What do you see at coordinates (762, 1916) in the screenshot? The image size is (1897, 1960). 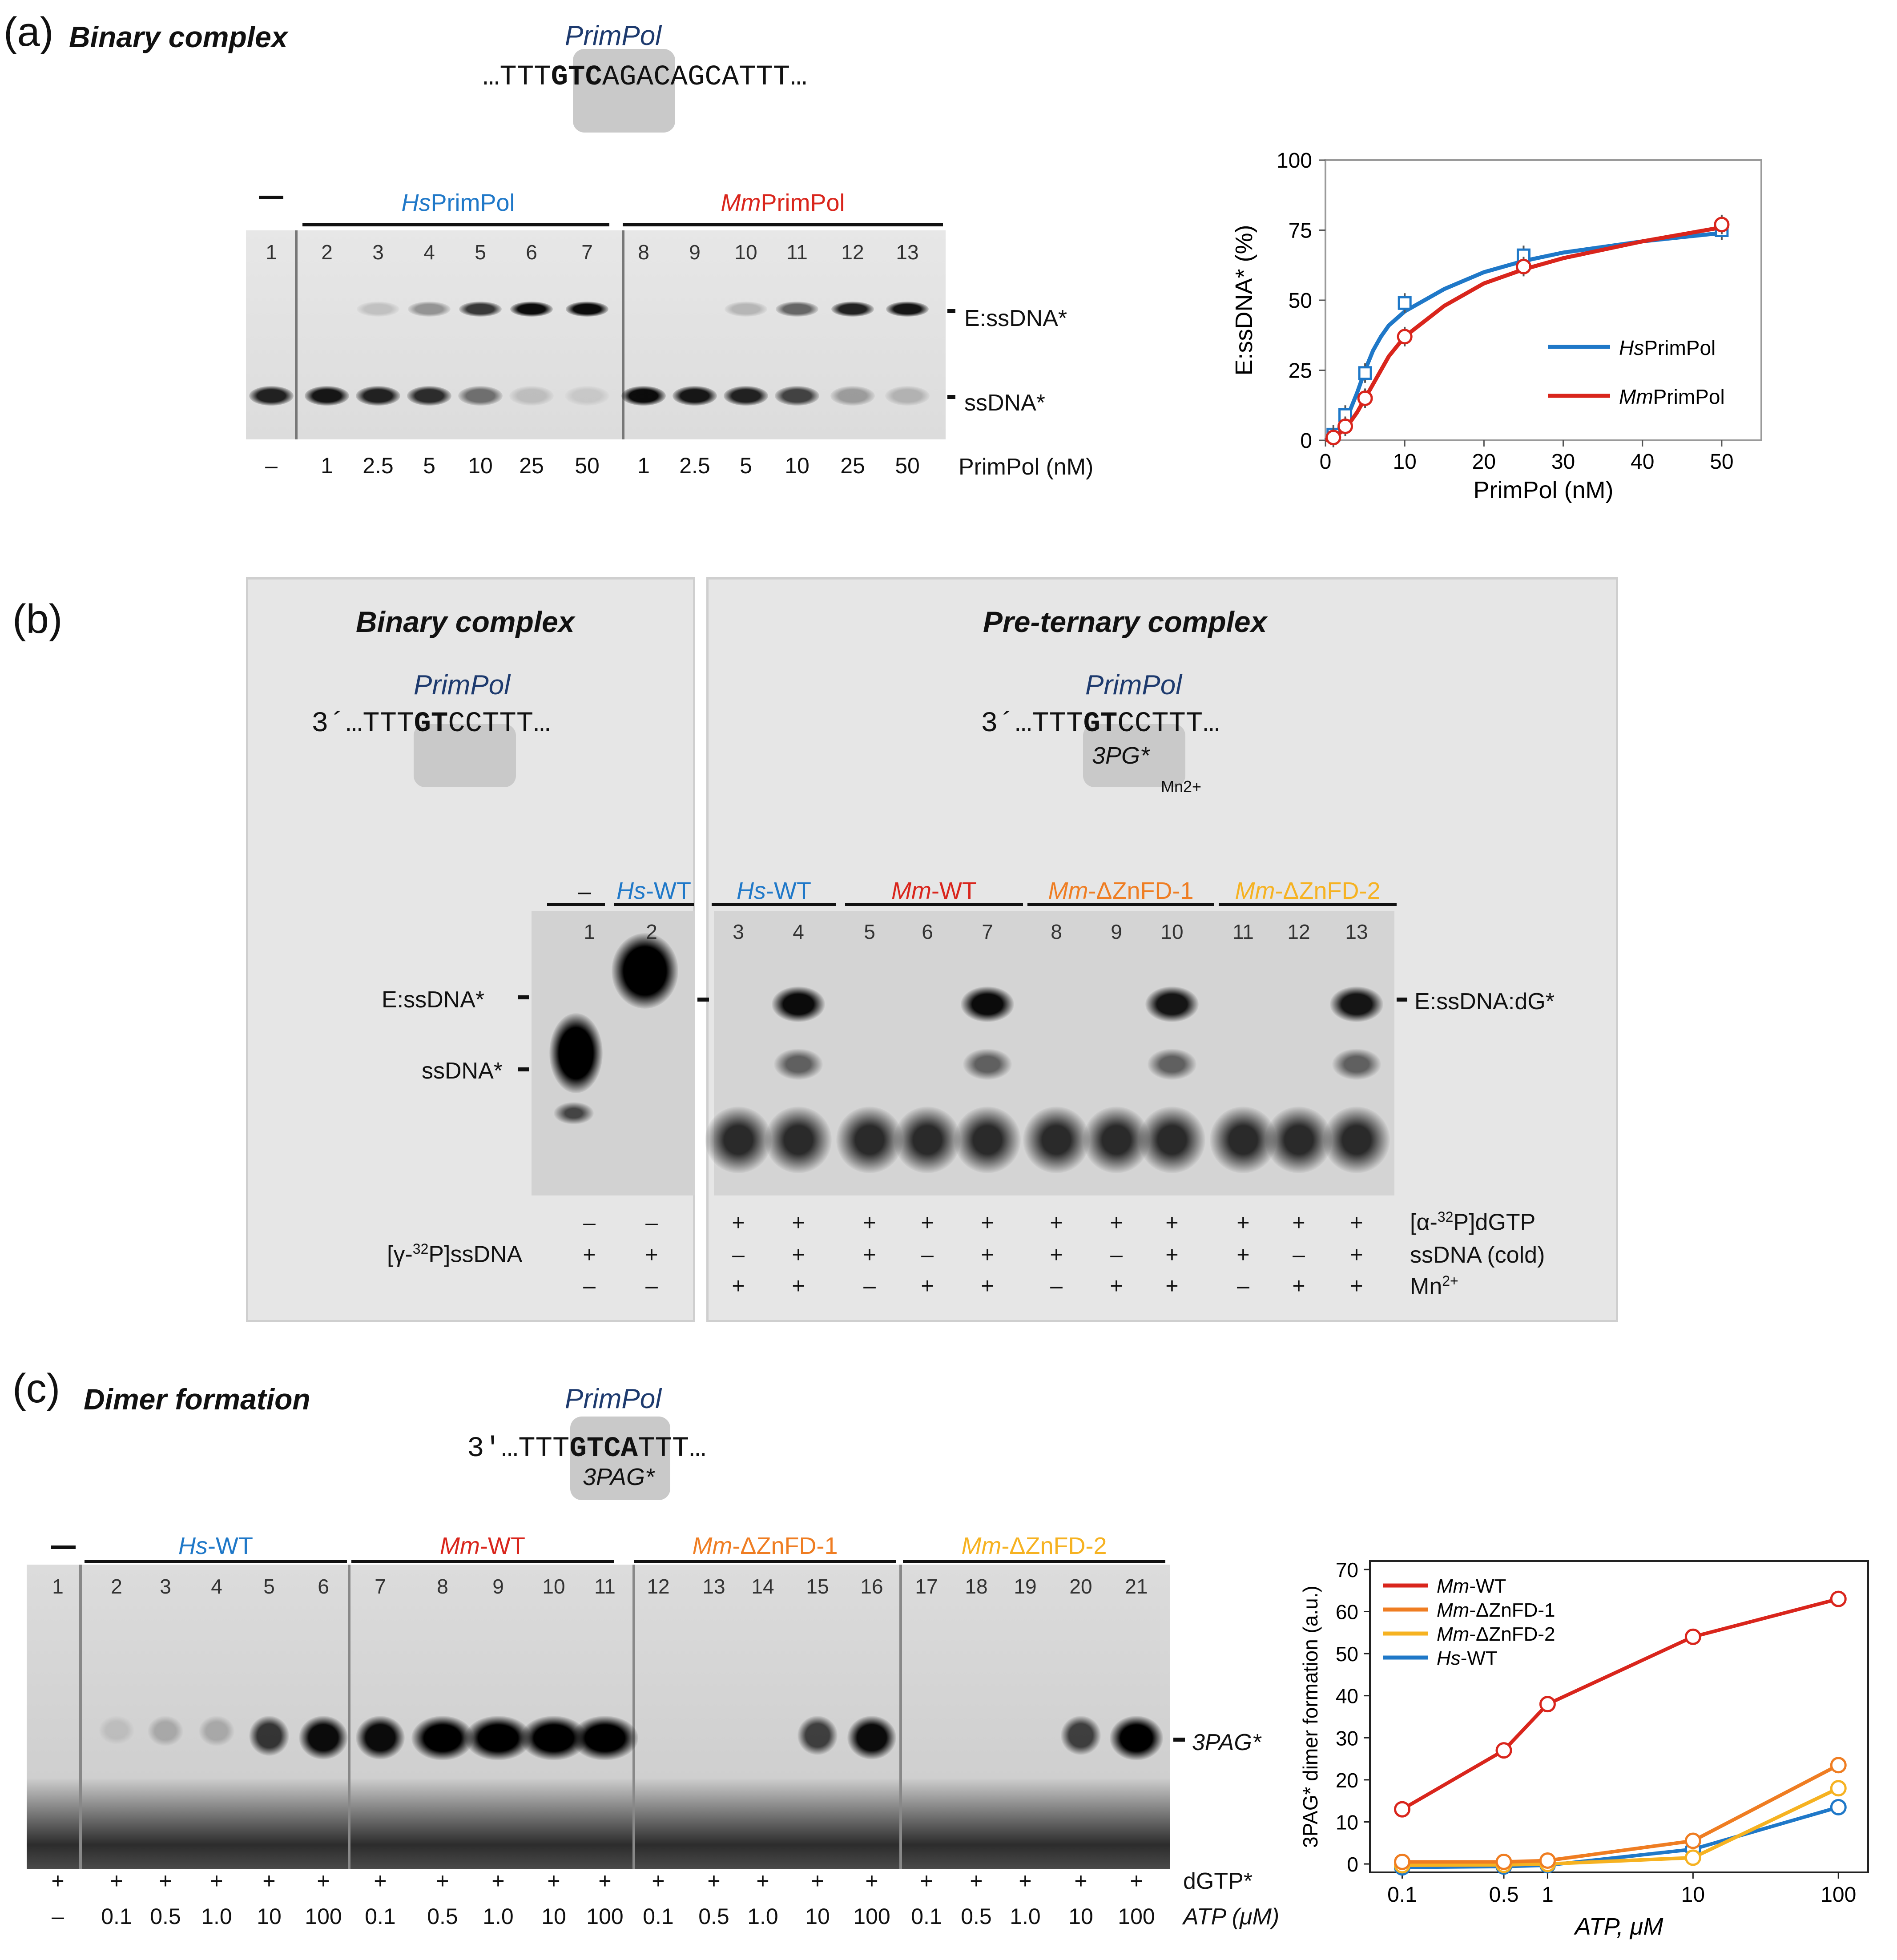 I see `atp-value: 1.0` at bounding box center [762, 1916].